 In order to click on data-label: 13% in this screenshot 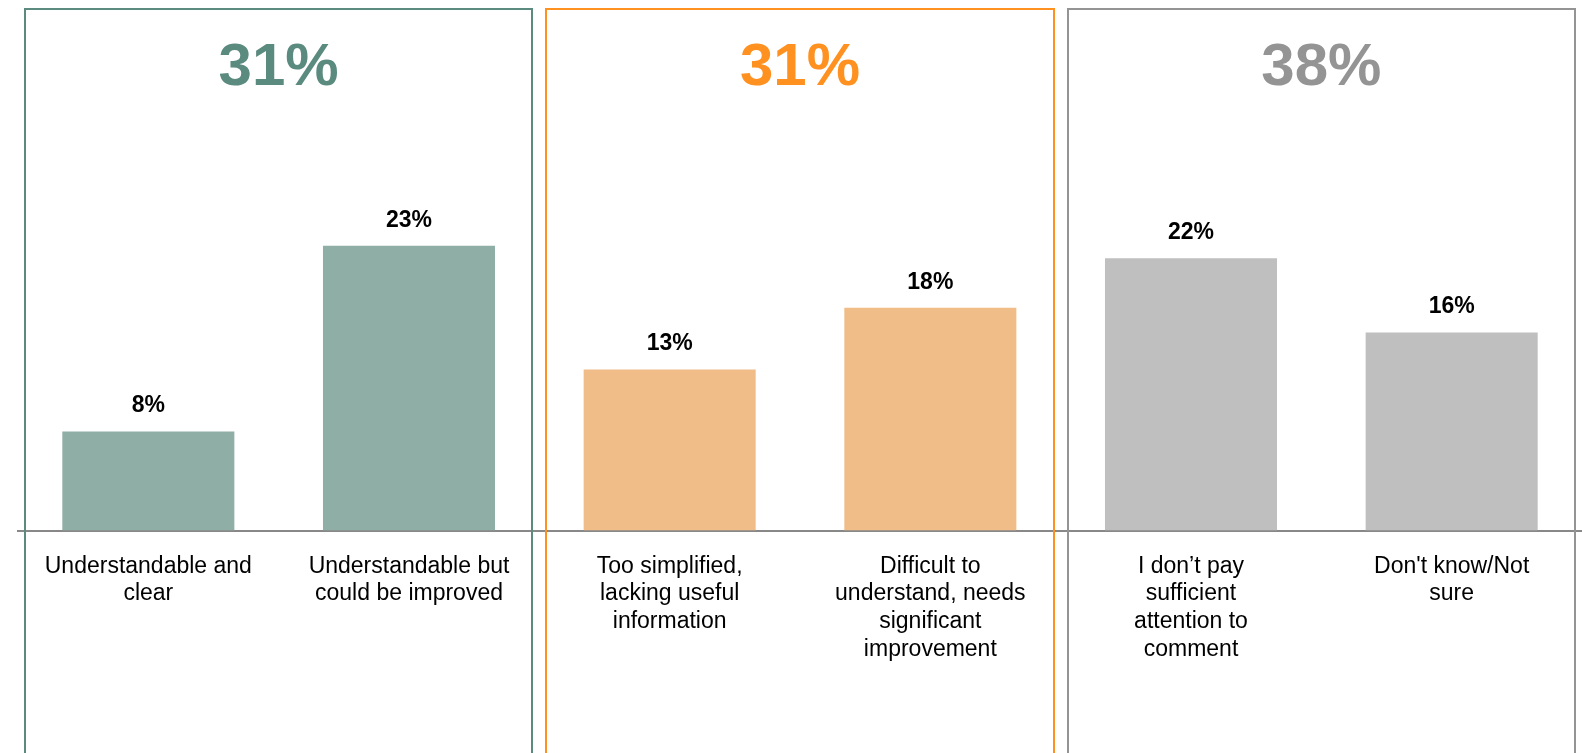, I will do `click(669, 342)`.